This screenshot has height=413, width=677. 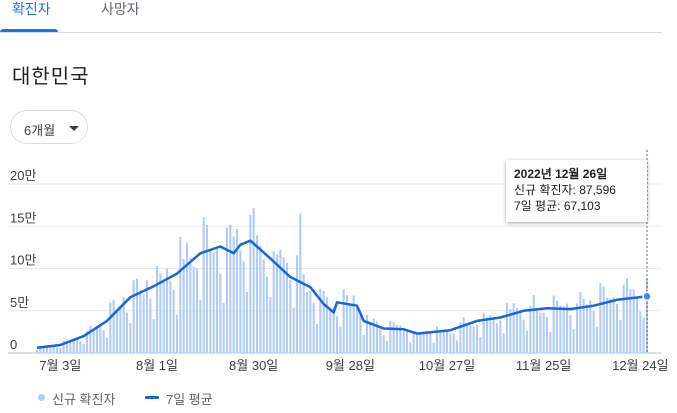 I want to click on tab-deaths: 사망자, so click(x=120, y=9).